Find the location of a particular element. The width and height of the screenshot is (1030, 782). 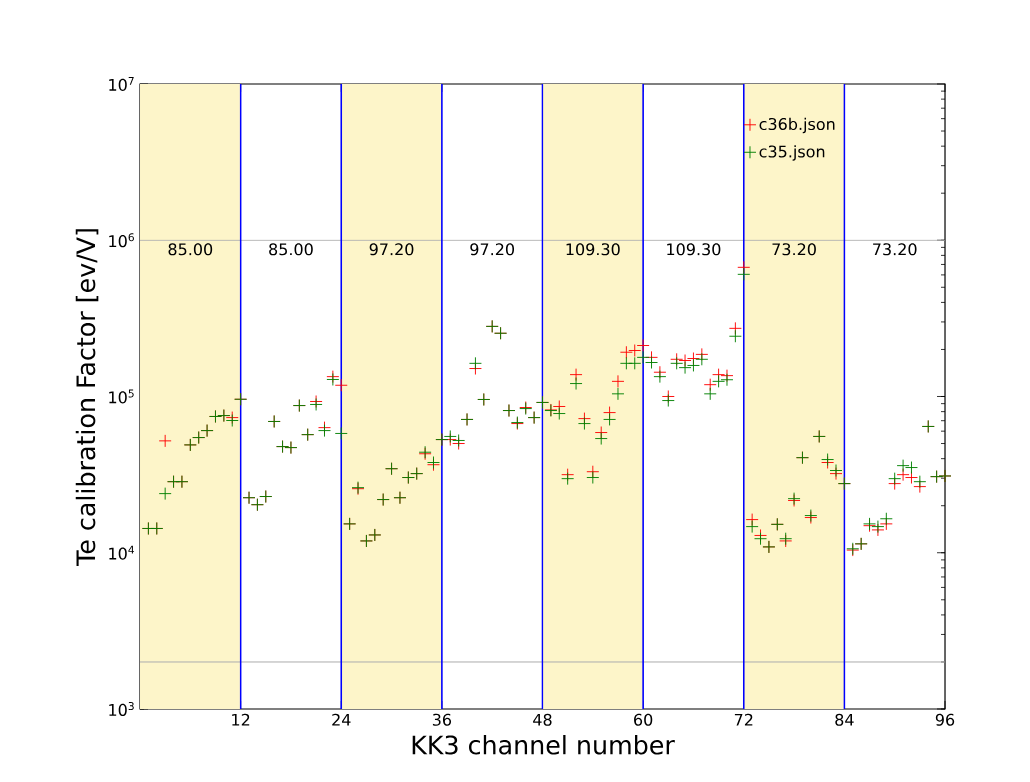

x-tick-label: 84 is located at coordinates (844, 719).